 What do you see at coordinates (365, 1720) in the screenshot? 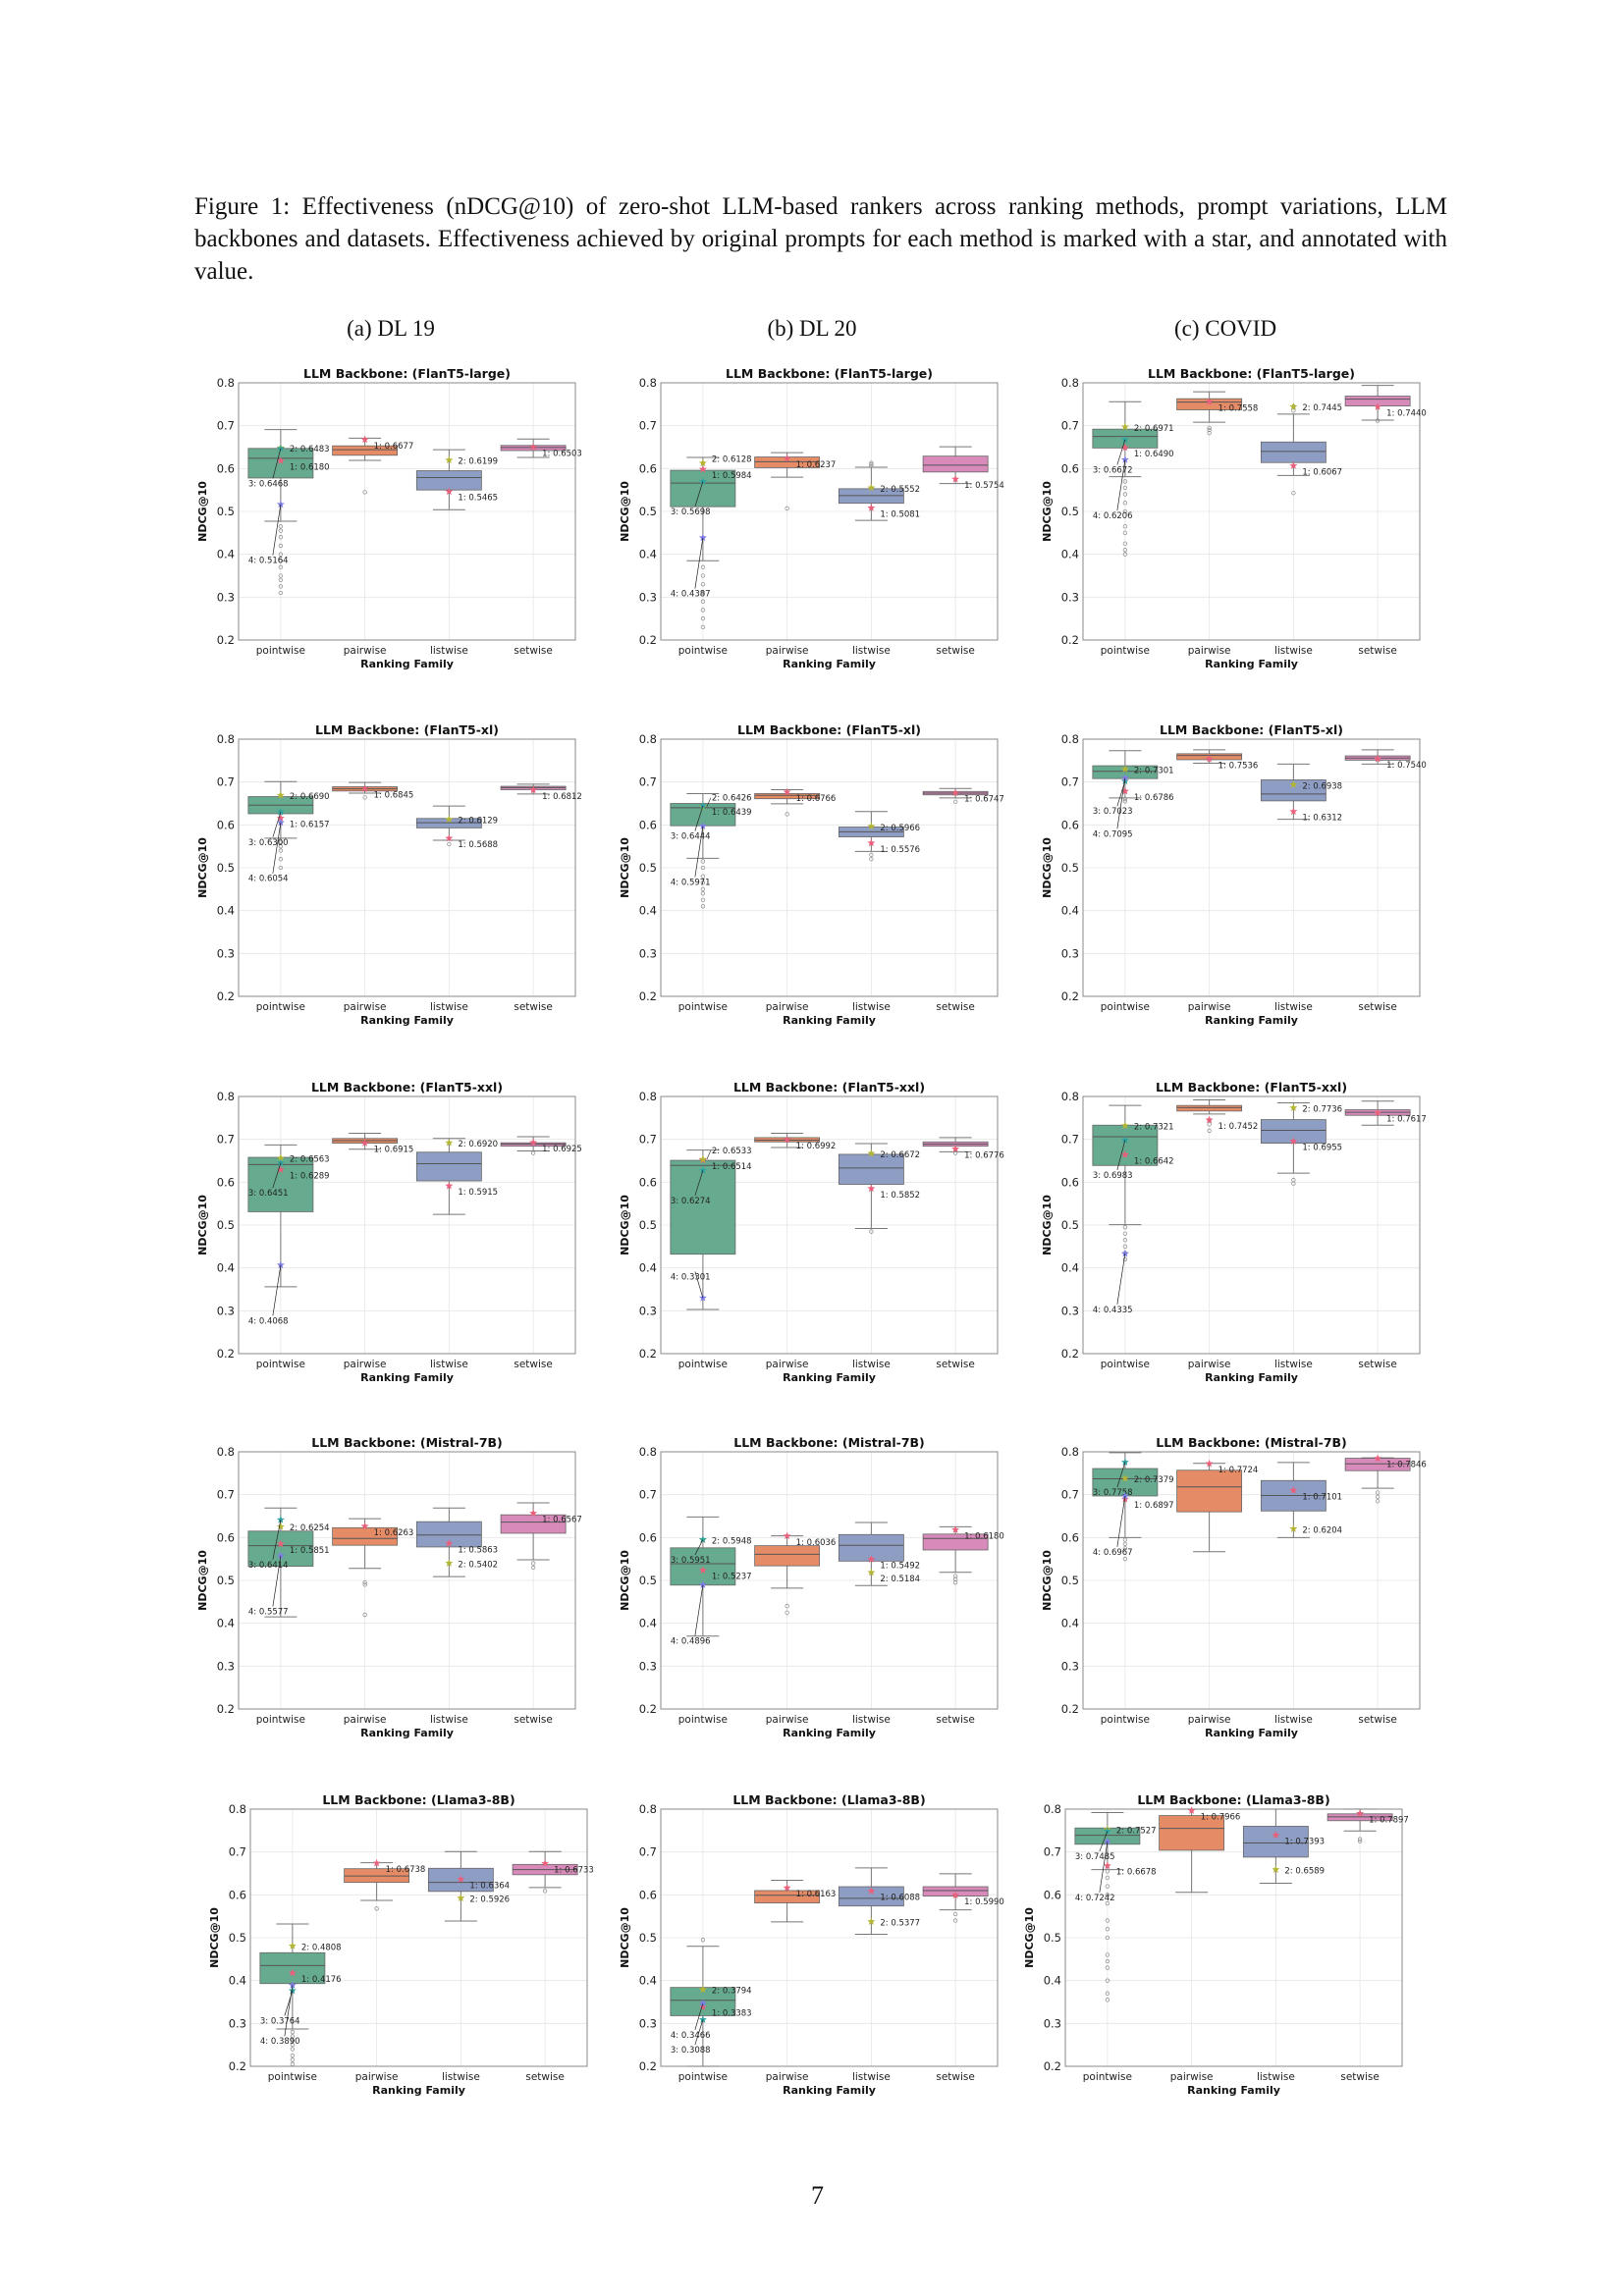
I see `x-tick-label: pairwise` at bounding box center [365, 1720].